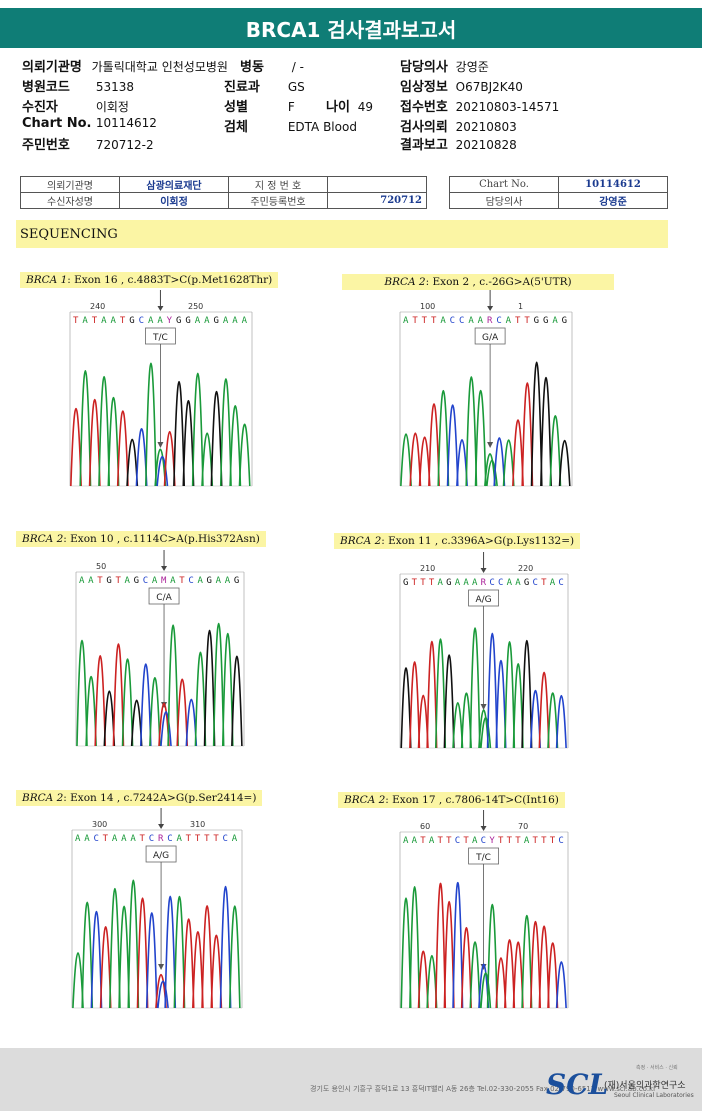 This screenshot has width=702, height=1111. What do you see at coordinates (264, 85) in the screenshot?
I see `info-dept: 진료과 GS` at bounding box center [264, 85].